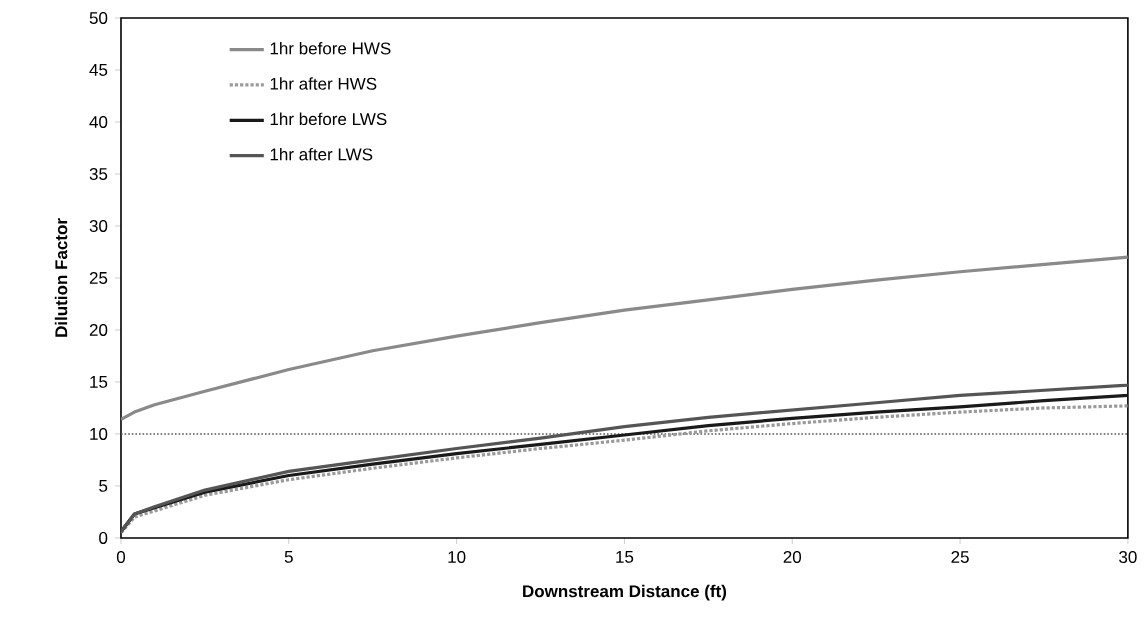 This screenshot has height=635, width=1144. Describe the element at coordinates (98, 226) in the screenshot. I see `y-tick-label: 30` at that location.